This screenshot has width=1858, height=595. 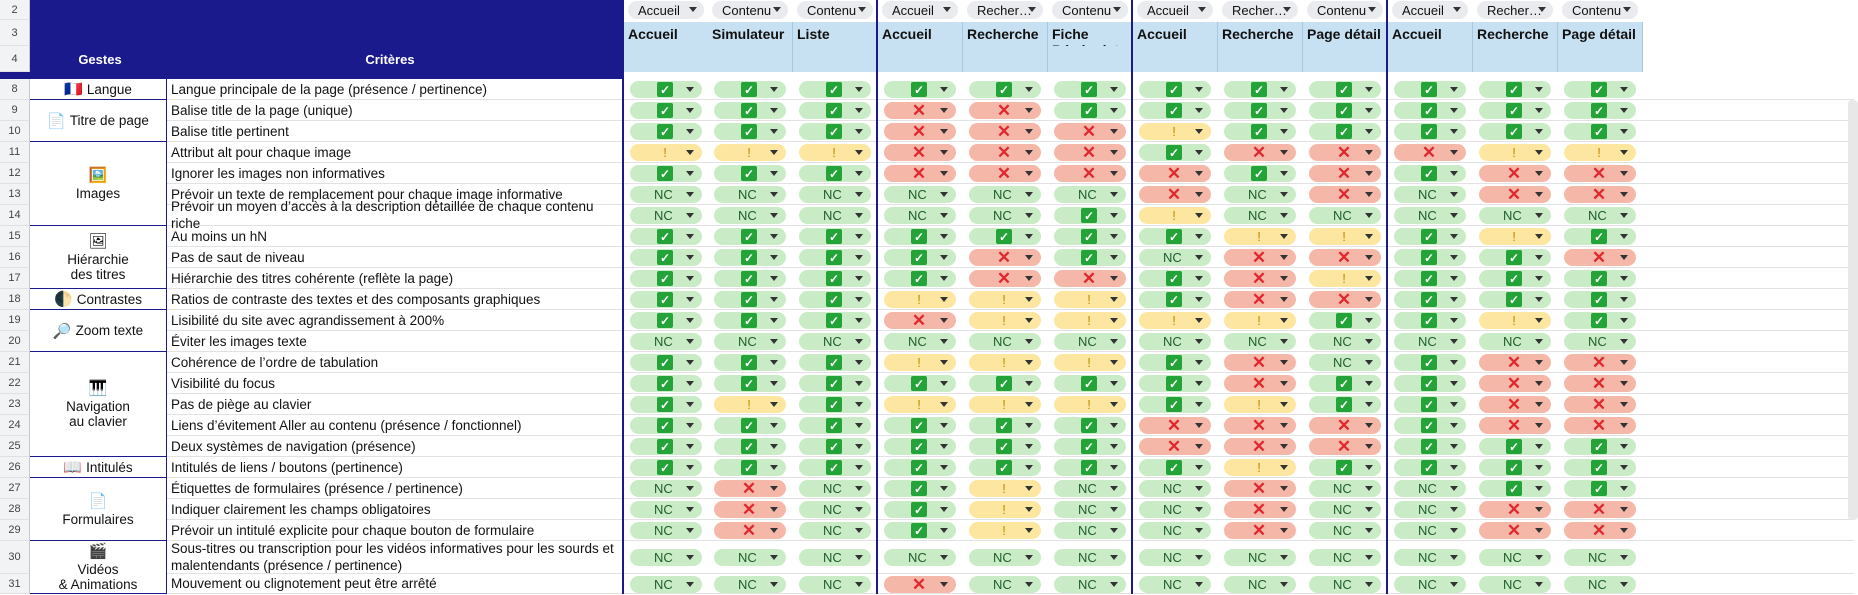 I want to click on vertical-scrollbar, so click(x=1853, y=310).